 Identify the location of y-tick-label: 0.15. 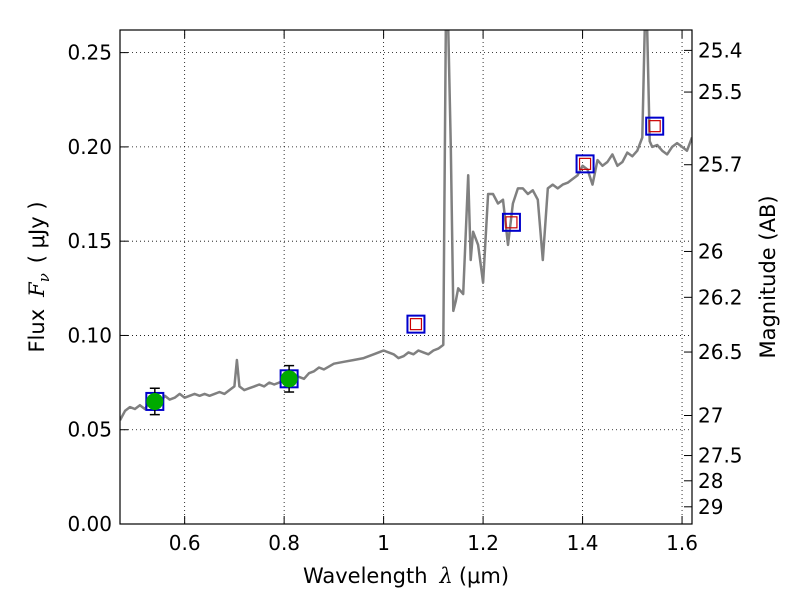
(89, 241).